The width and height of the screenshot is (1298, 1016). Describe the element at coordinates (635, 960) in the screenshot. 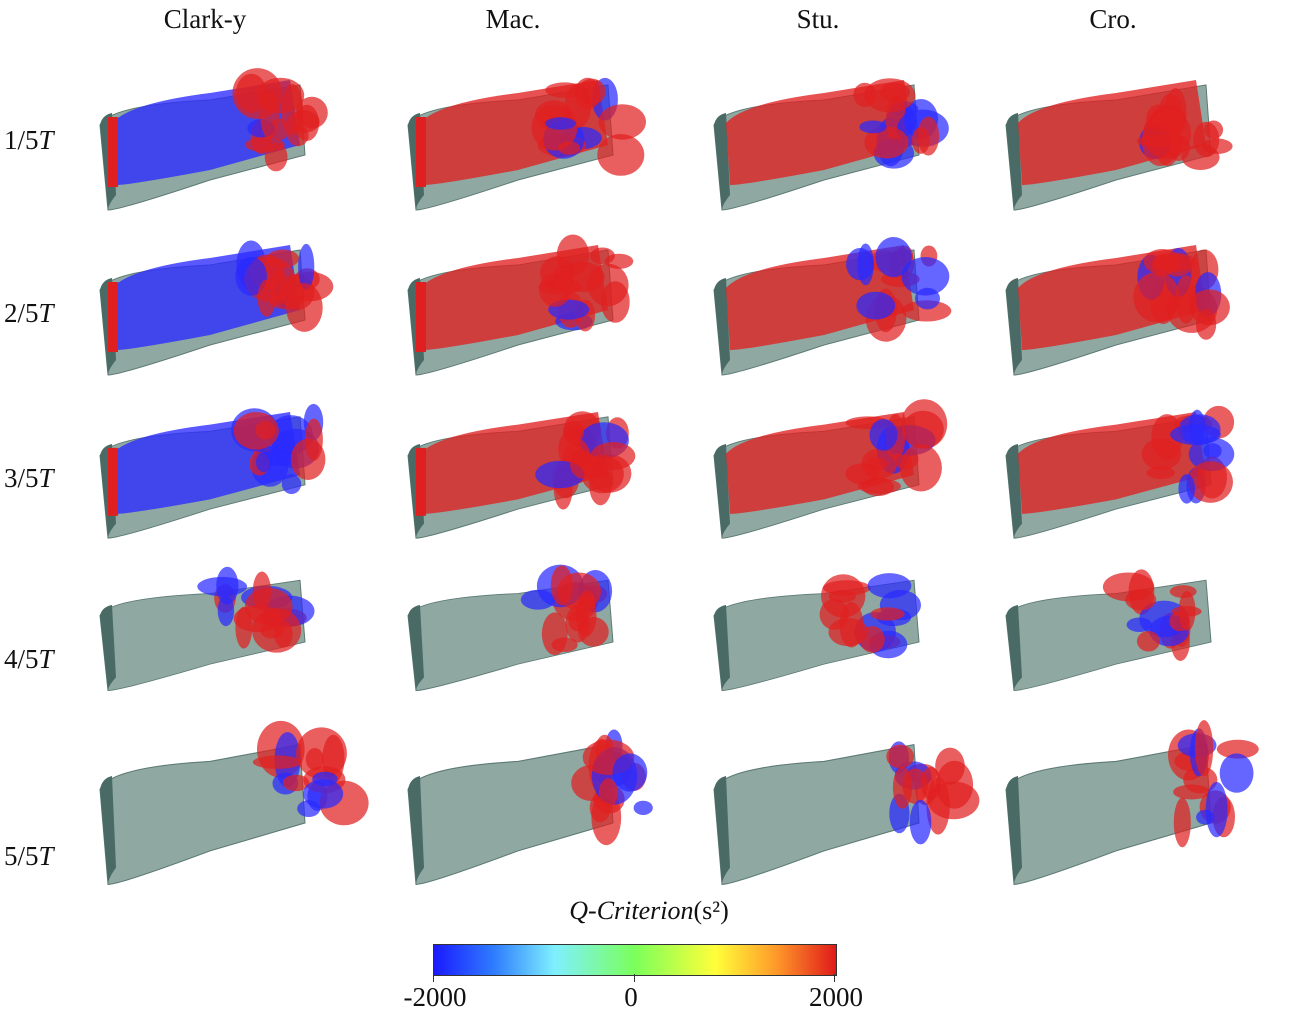

I see `colorbar` at that location.